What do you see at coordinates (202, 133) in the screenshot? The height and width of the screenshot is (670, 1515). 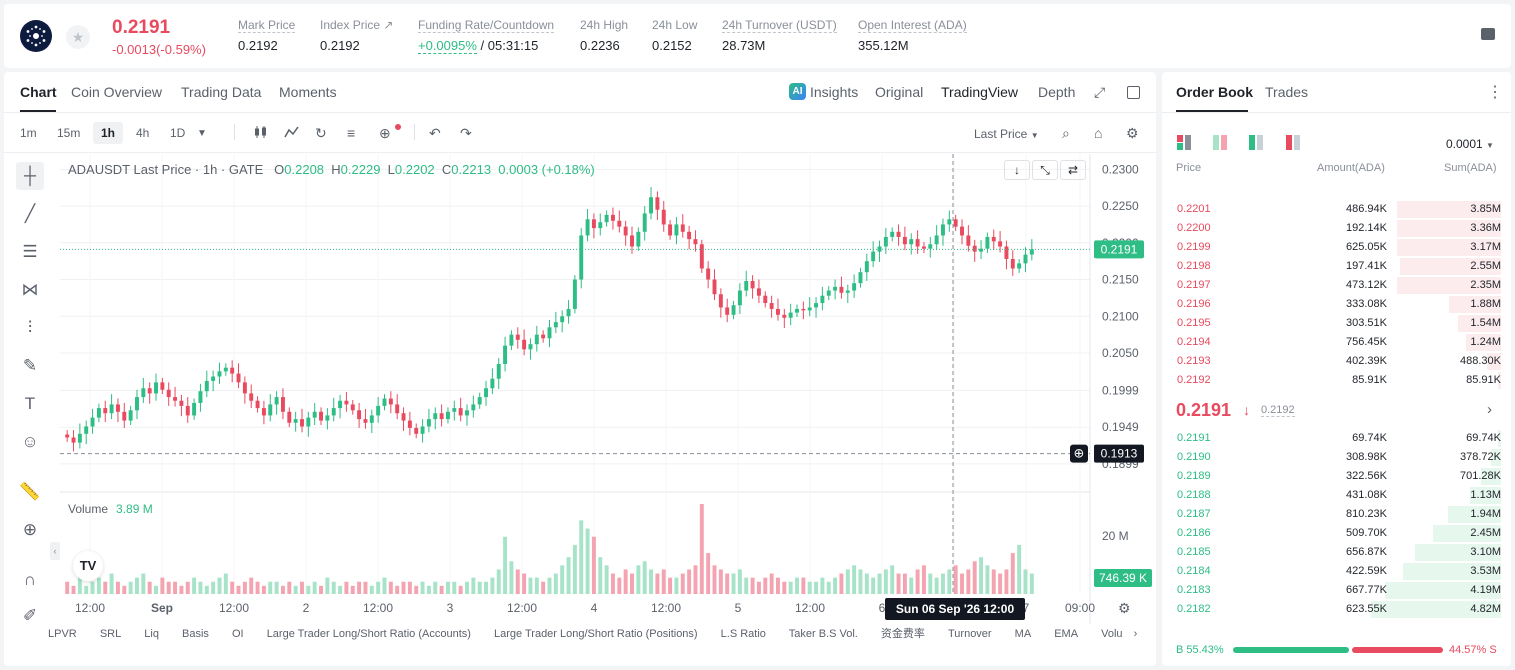 I see `chevron-down-icon: ▼` at bounding box center [202, 133].